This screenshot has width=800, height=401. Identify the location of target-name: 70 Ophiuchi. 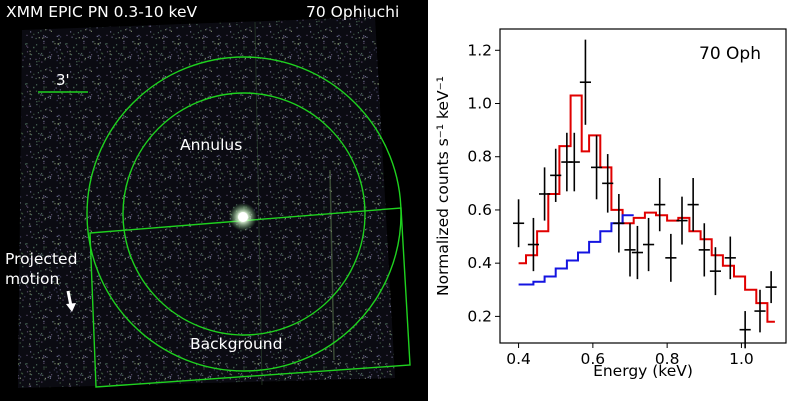
(352, 12).